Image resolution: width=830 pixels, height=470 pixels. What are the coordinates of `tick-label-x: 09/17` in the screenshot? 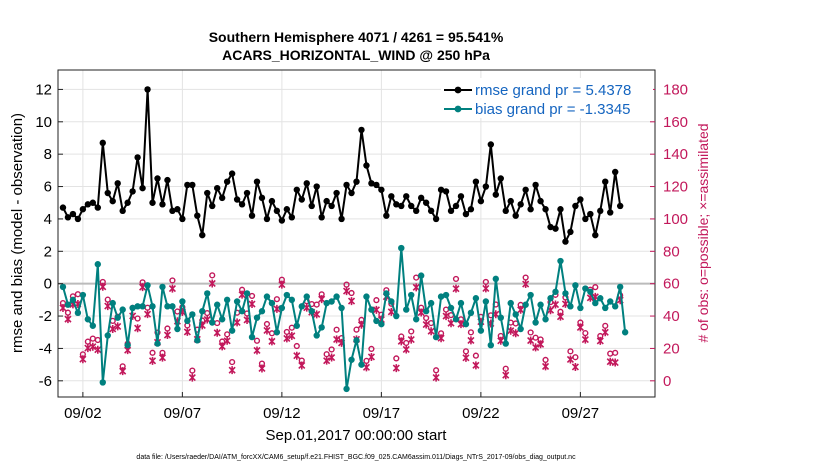 It's located at (382, 413).